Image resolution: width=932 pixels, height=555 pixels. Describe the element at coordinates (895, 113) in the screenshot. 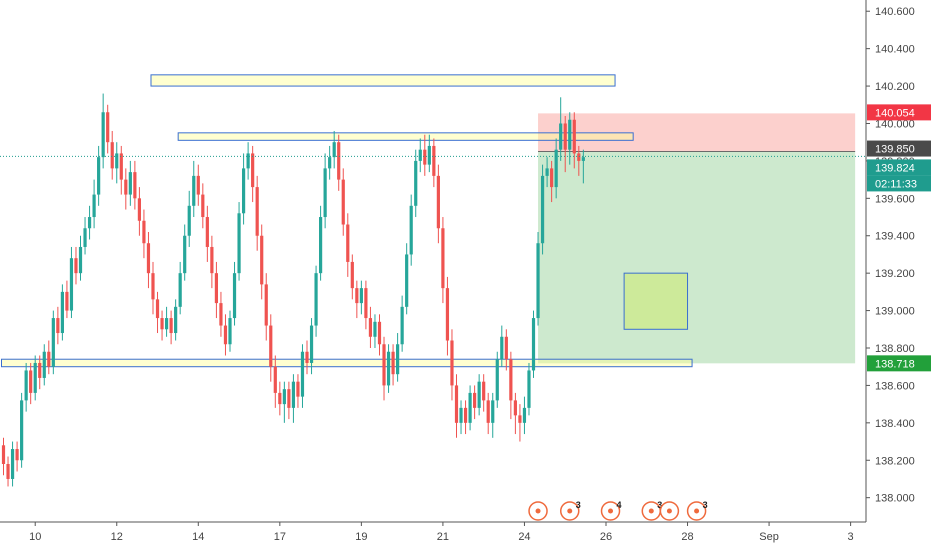

I see `stop-price-label-text: 140.054` at that location.